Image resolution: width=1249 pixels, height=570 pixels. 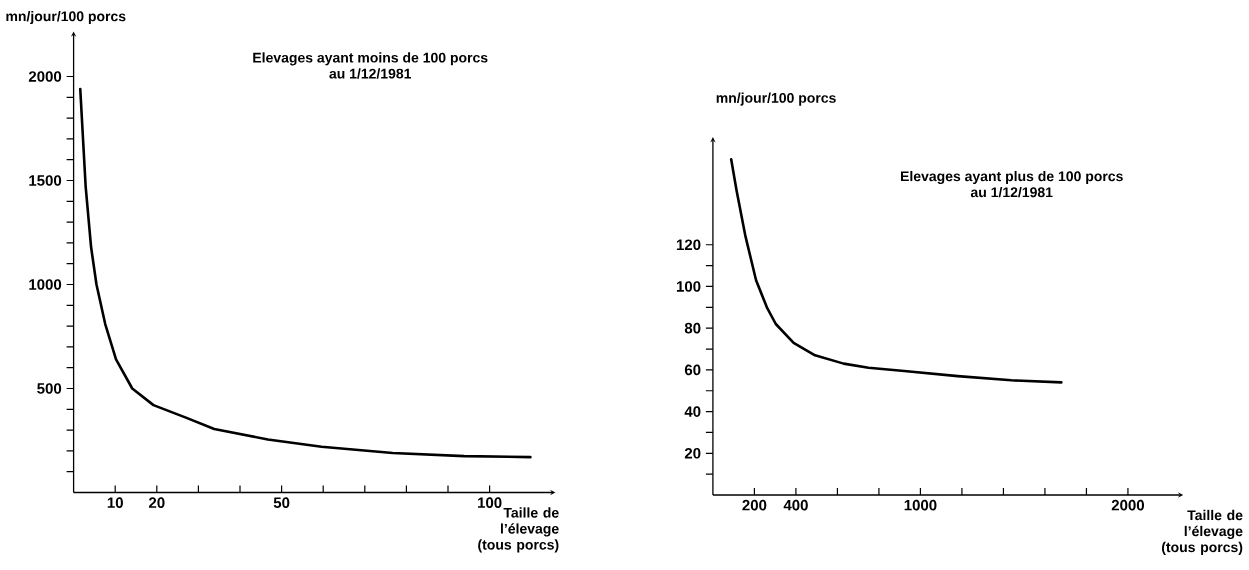 What do you see at coordinates (1127, 505) in the screenshot?
I see `x-tick-label: 2000` at bounding box center [1127, 505].